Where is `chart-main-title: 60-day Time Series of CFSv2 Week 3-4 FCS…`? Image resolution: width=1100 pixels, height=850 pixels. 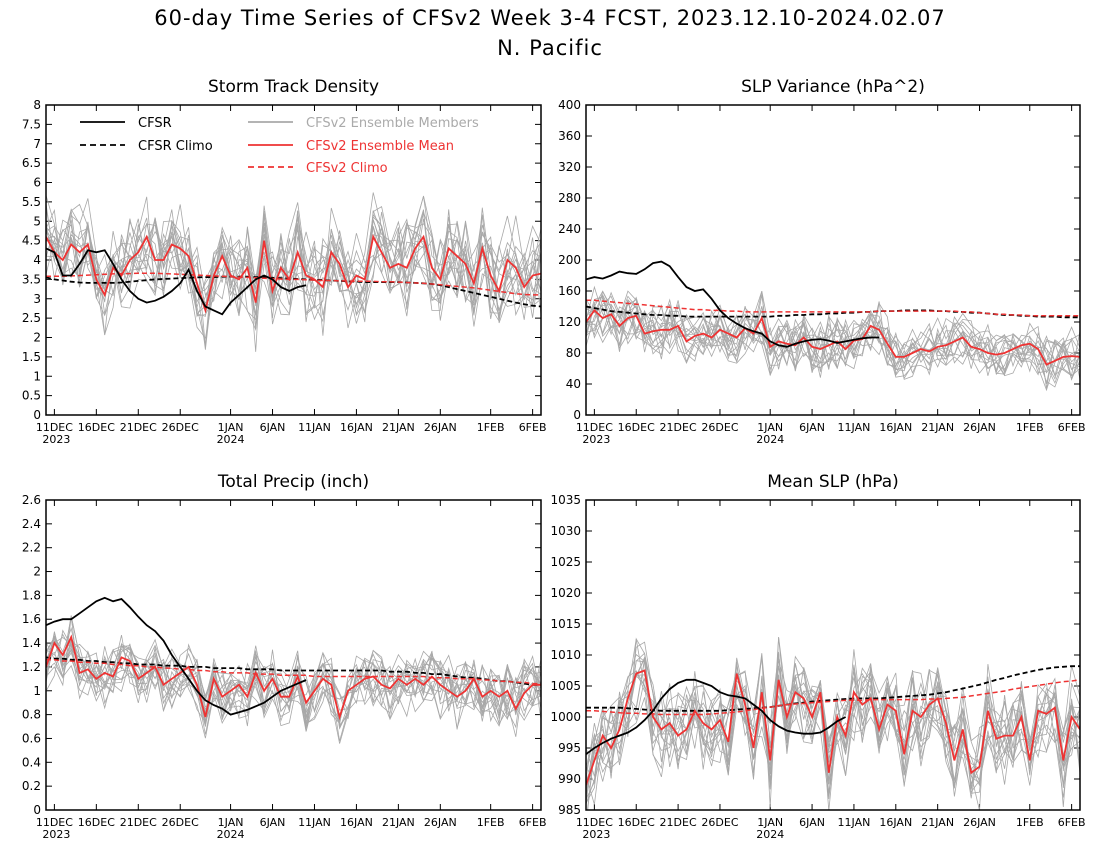
chart-main-title: 60-day Time Series of CFSv2 Week 3-4 FCS… is located at coordinates (550, 18).